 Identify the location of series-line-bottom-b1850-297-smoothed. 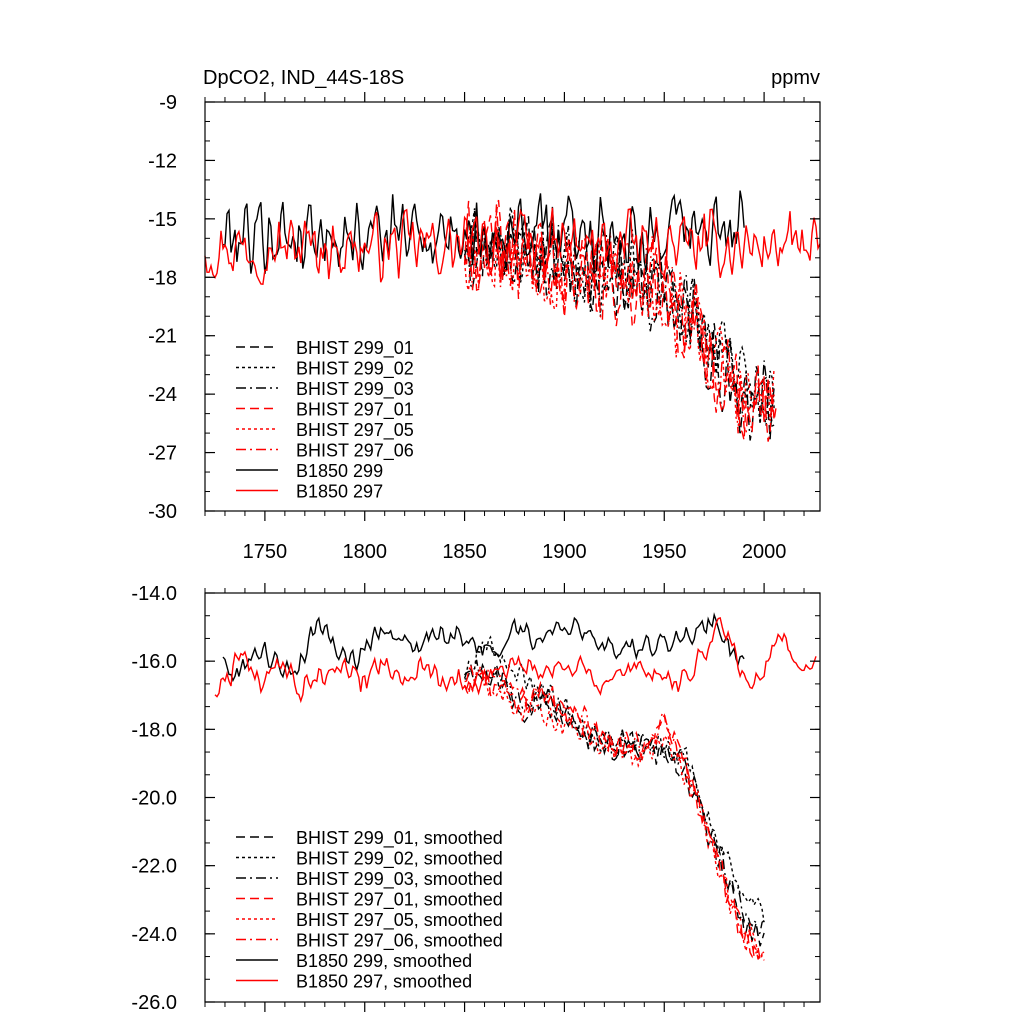
(515, 660).